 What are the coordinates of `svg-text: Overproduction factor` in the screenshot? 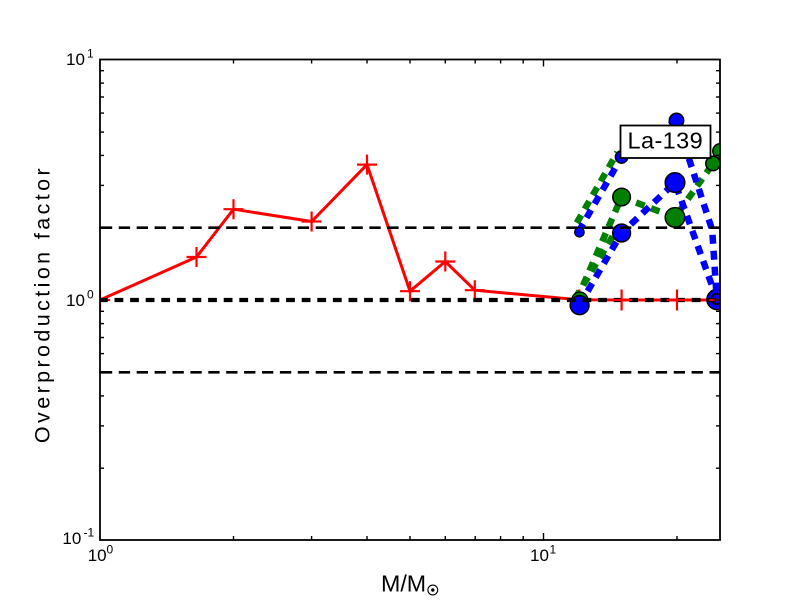 It's located at (43, 304).